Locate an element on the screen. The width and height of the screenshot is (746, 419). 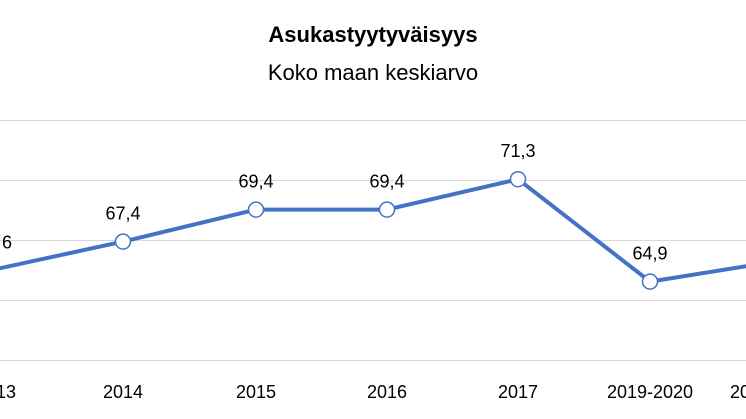
data-label: 71,3 is located at coordinates (517, 151).